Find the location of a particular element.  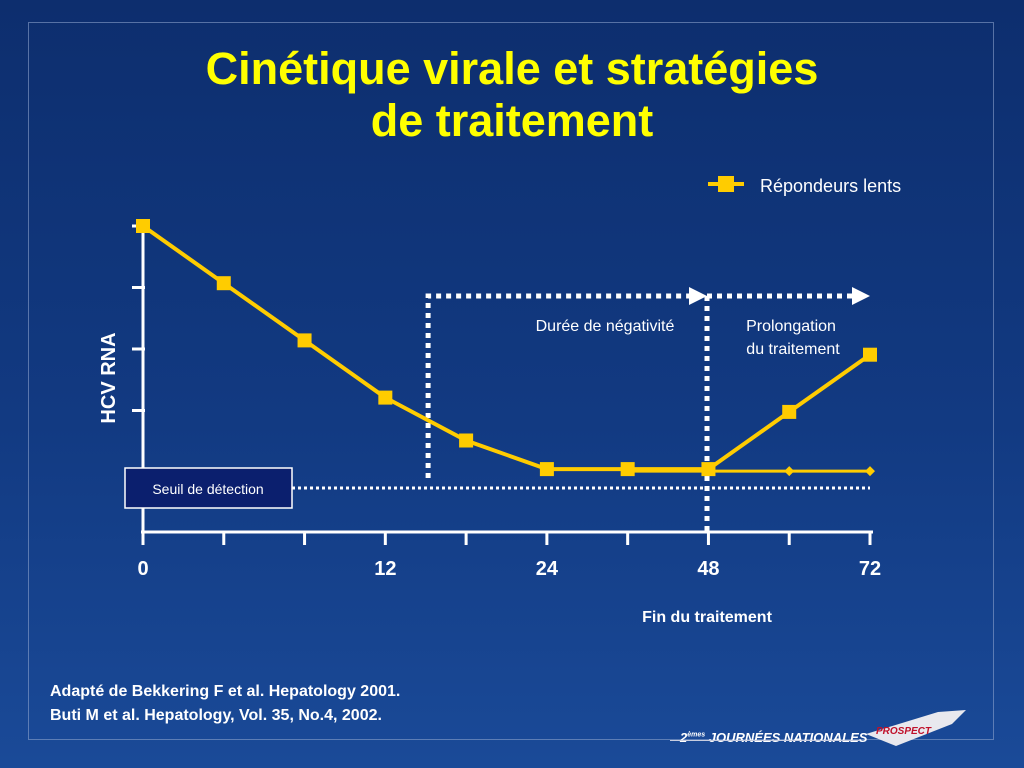

event-brand-prefix: 2 is located at coordinates (684, 737).